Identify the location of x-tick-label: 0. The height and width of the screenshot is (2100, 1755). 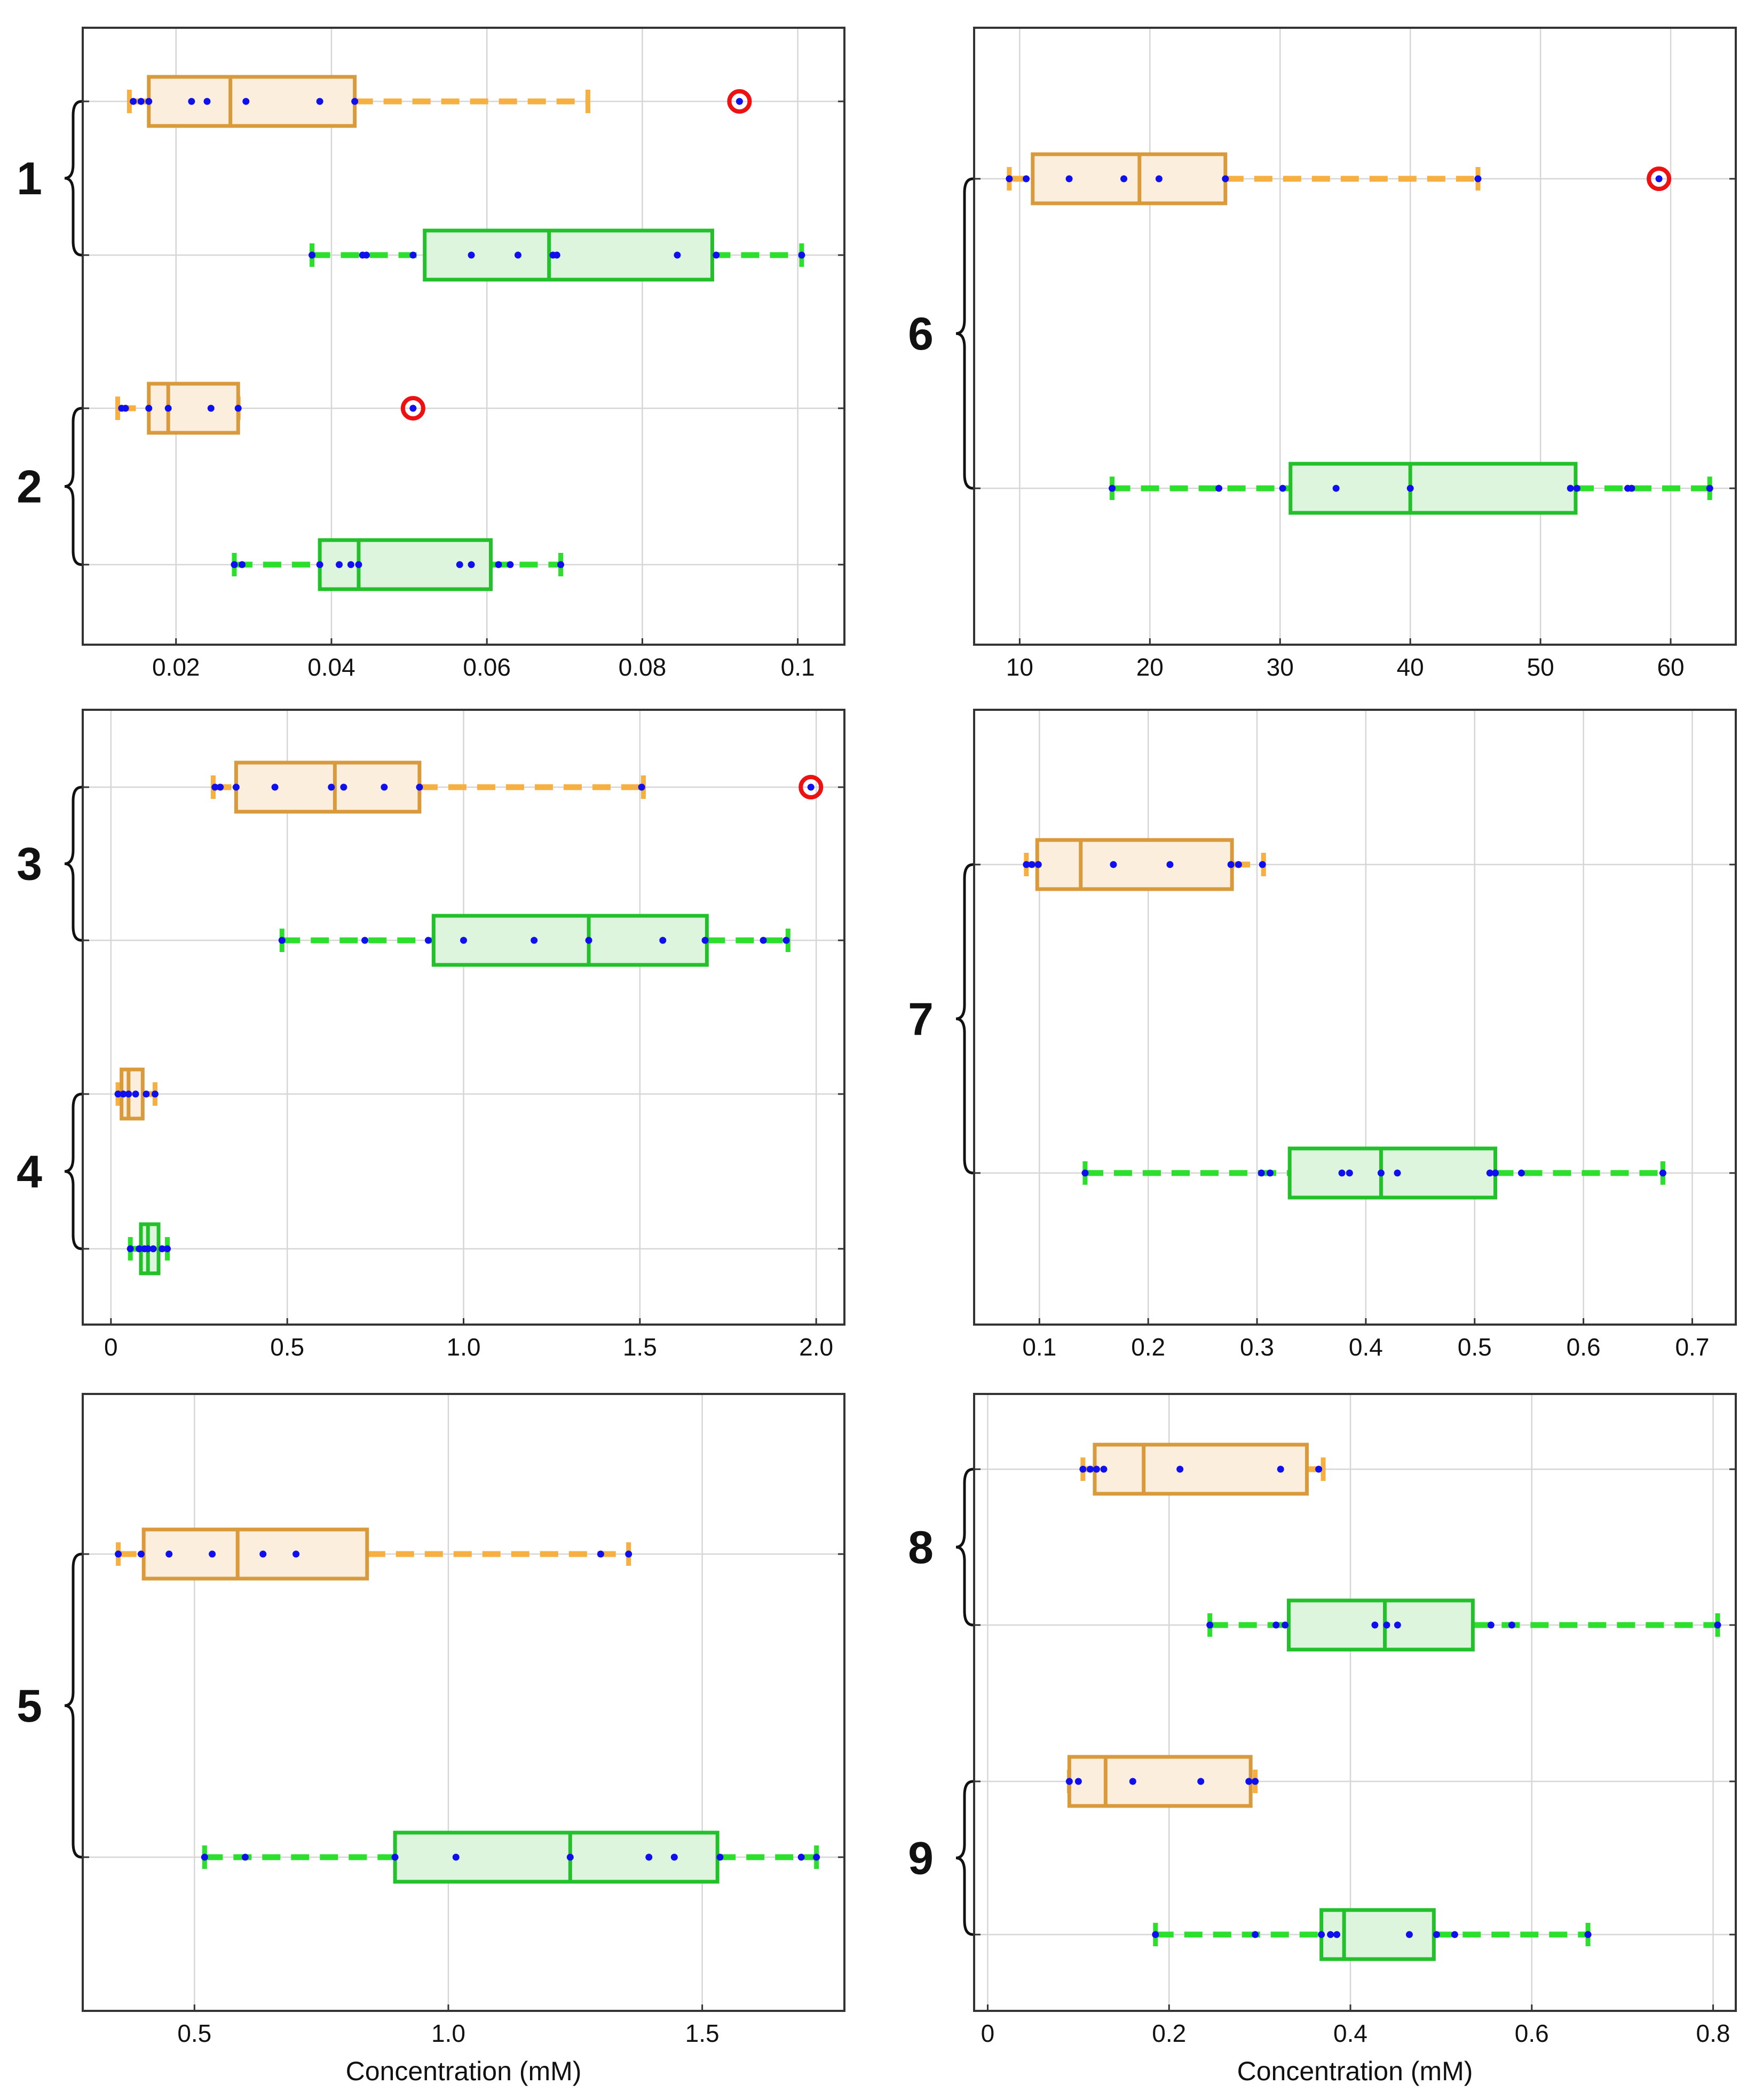
(111, 1347).